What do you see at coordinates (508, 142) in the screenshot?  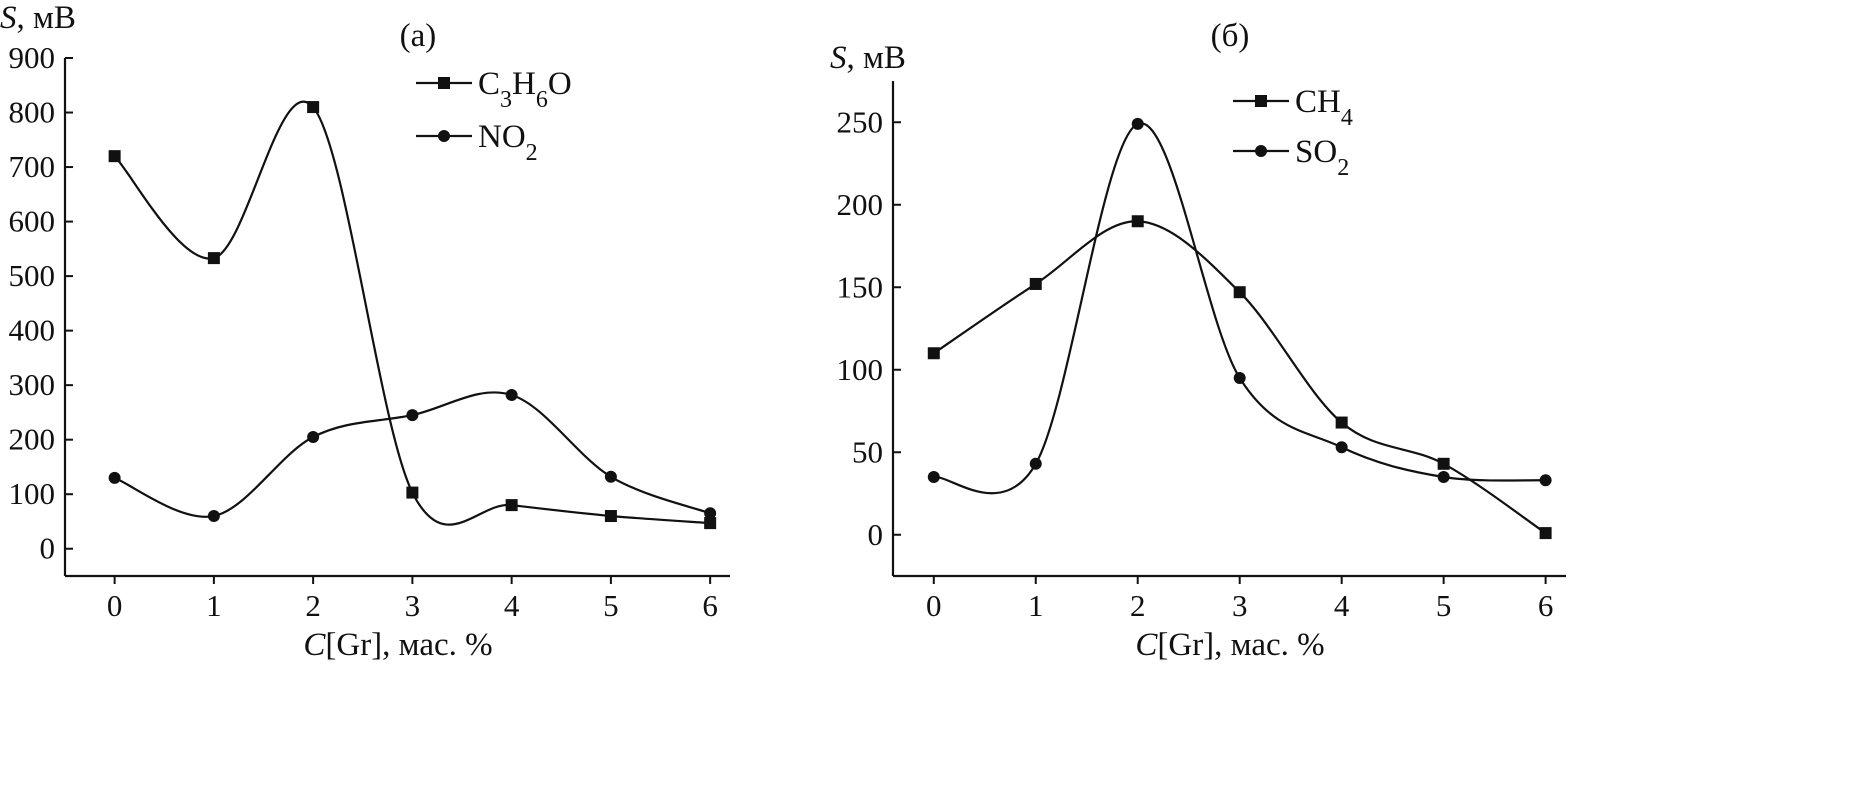 I see `legend-label: NO2` at bounding box center [508, 142].